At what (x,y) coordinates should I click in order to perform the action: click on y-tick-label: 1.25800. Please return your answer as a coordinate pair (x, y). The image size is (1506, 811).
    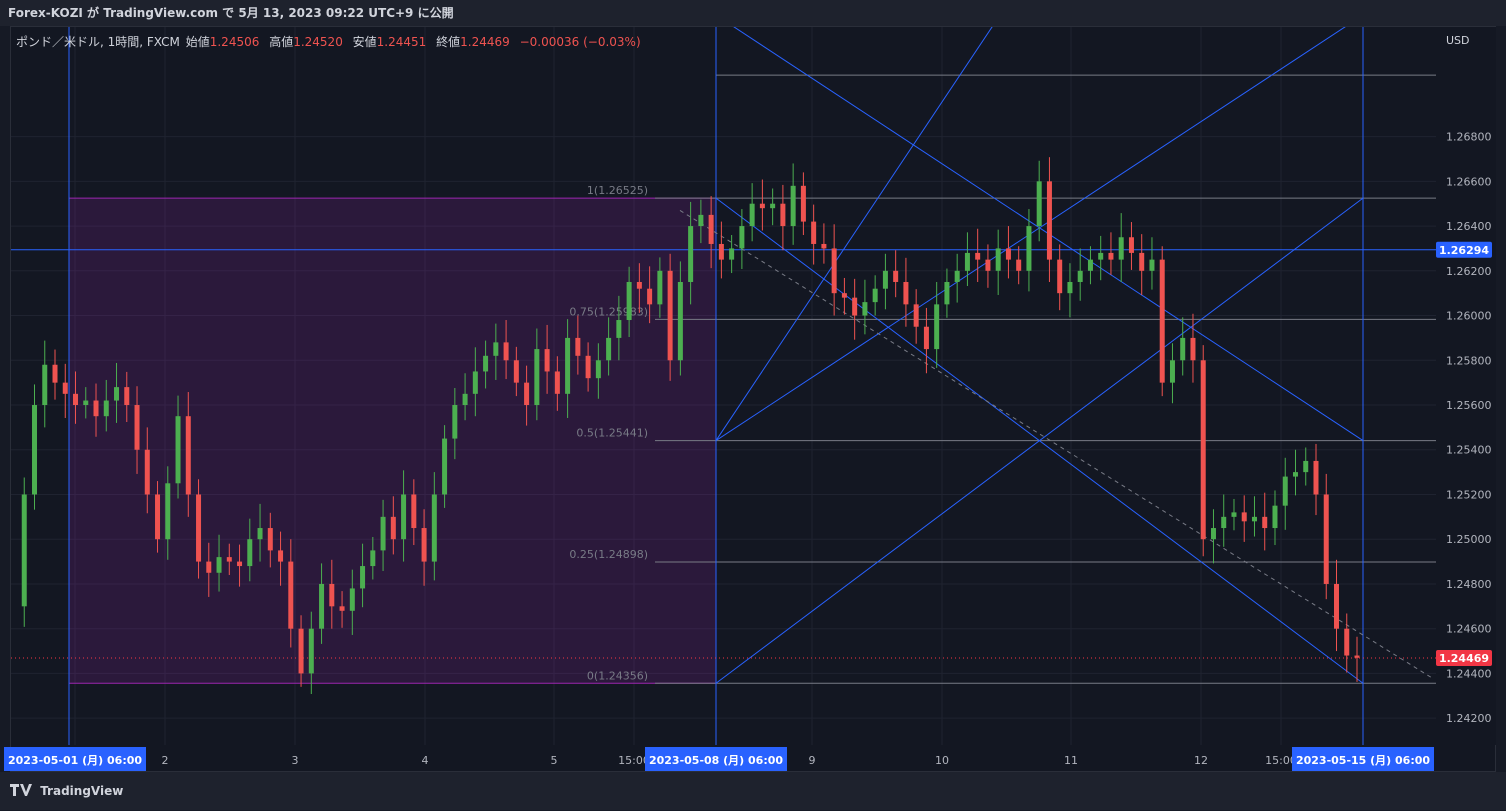
    Looking at the image, I should click on (1469, 360).